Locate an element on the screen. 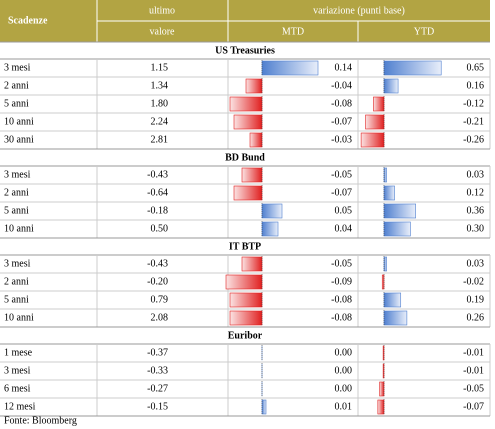 The image size is (495, 429). cell-value: 2.81 is located at coordinates (160, 139).